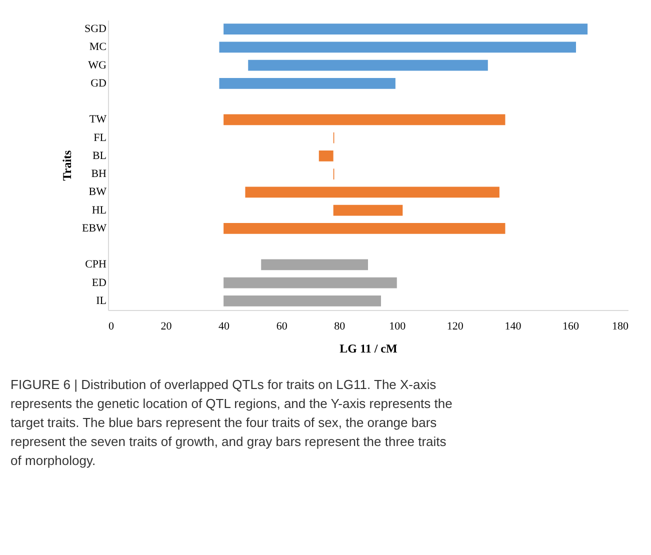 The height and width of the screenshot is (555, 651). What do you see at coordinates (96, 264) in the screenshot?
I see `y-tick-label: CPH` at bounding box center [96, 264].